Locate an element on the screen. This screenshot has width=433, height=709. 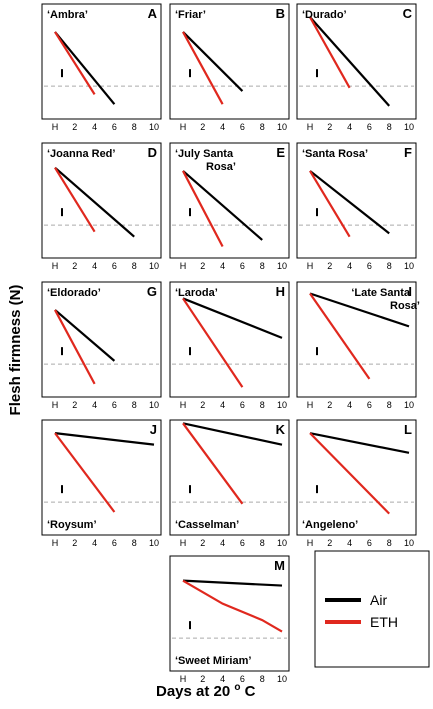
cultivar-label: ‘Durado’ is located at coordinates (324, 15).